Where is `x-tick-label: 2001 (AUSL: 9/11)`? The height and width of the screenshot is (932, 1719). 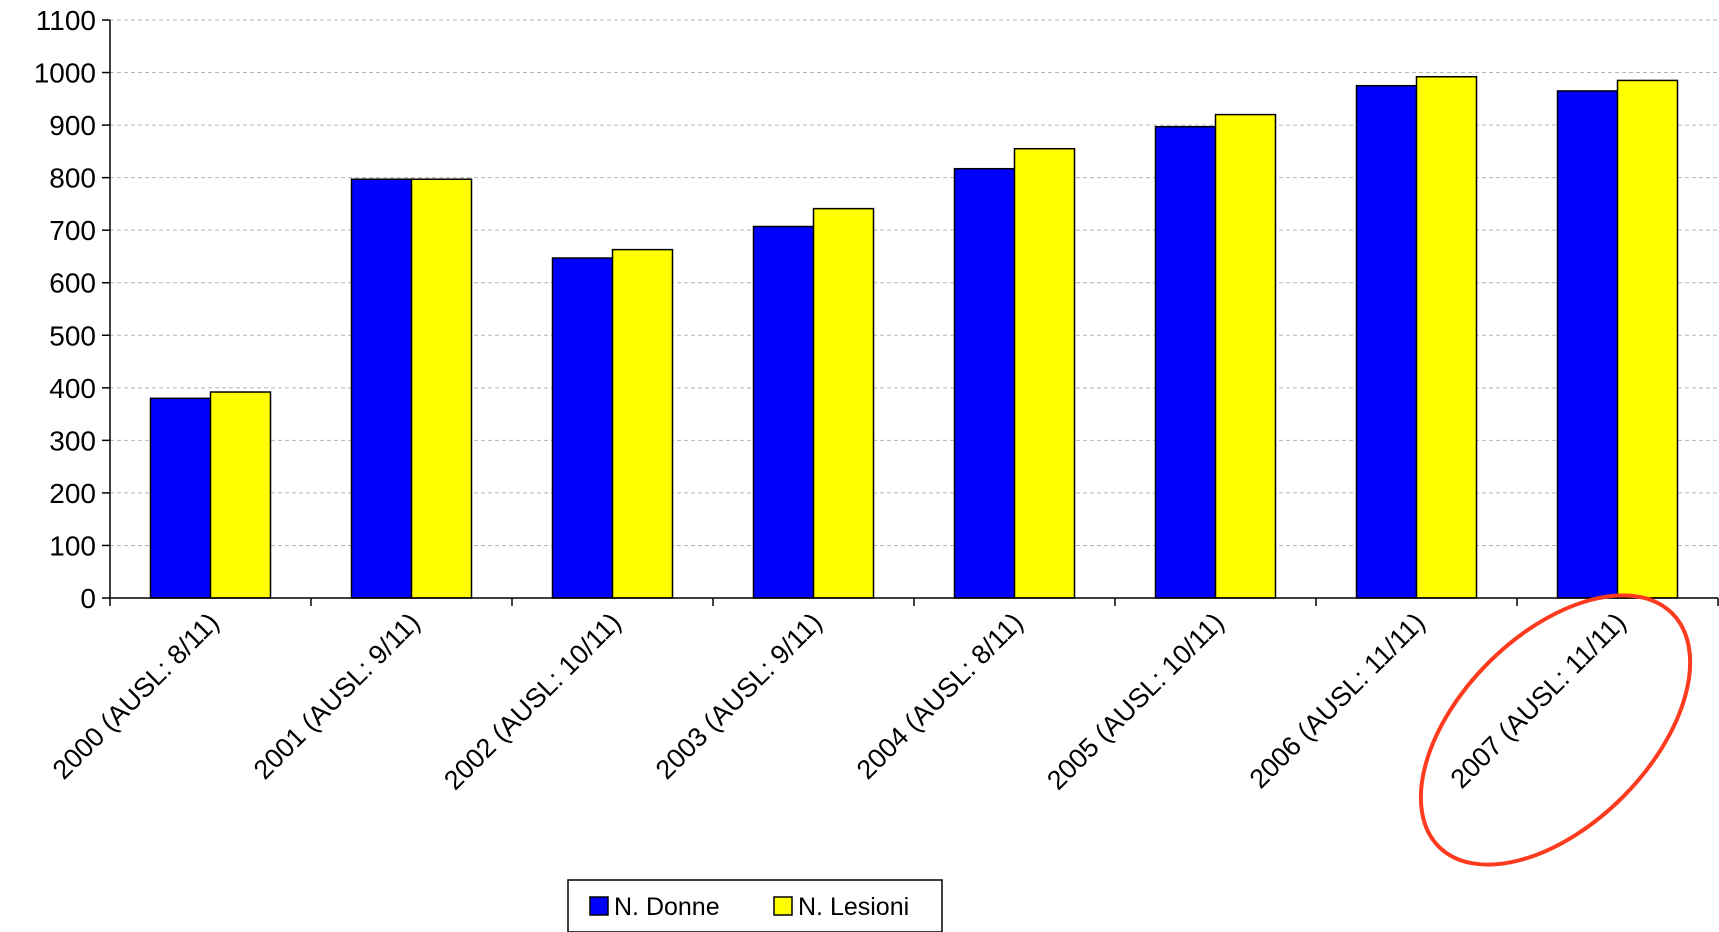
x-tick-label: 2001 (AUSL: 9/11) is located at coordinates (337, 696).